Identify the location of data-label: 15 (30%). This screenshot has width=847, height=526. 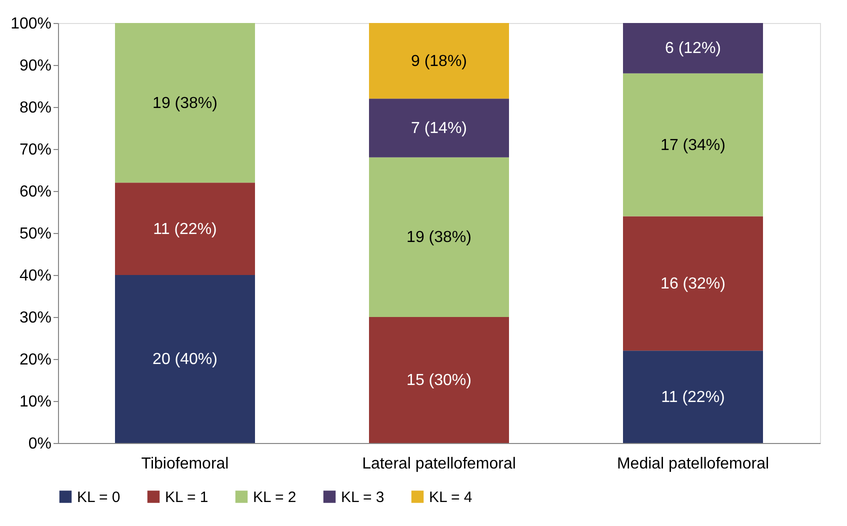
(439, 380).